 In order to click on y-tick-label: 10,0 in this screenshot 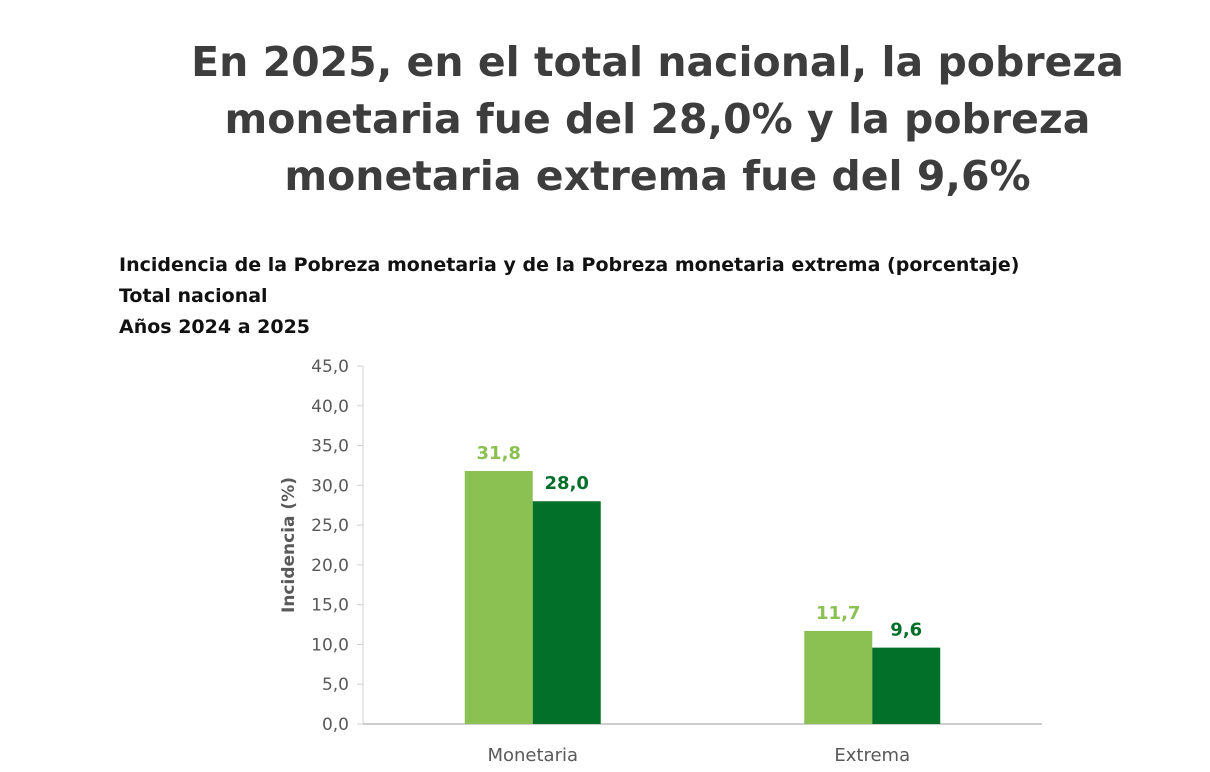, I will do `click(330, 645)`.